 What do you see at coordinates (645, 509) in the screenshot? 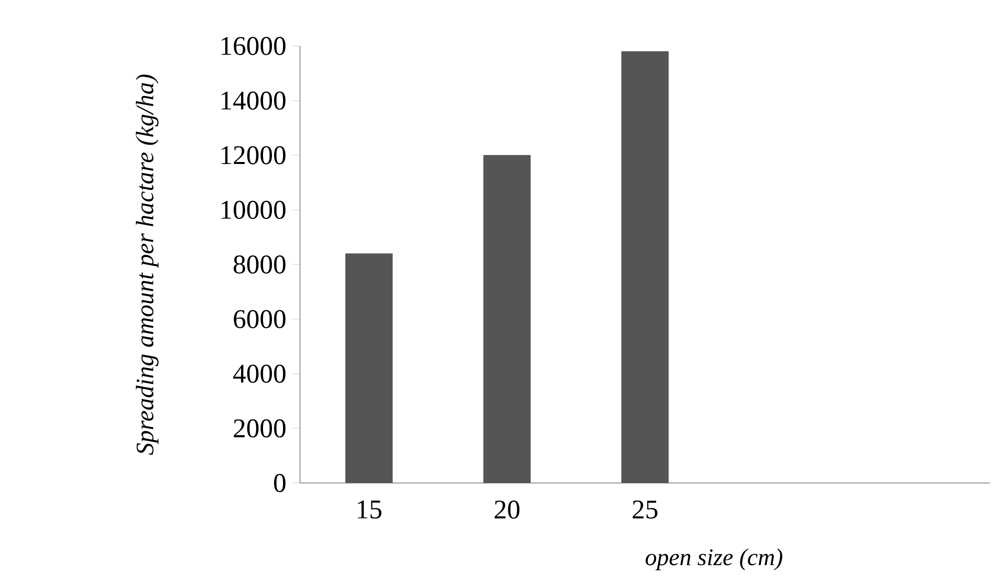
I see `x-tick-label: 25` at bounding box center [645, 509].